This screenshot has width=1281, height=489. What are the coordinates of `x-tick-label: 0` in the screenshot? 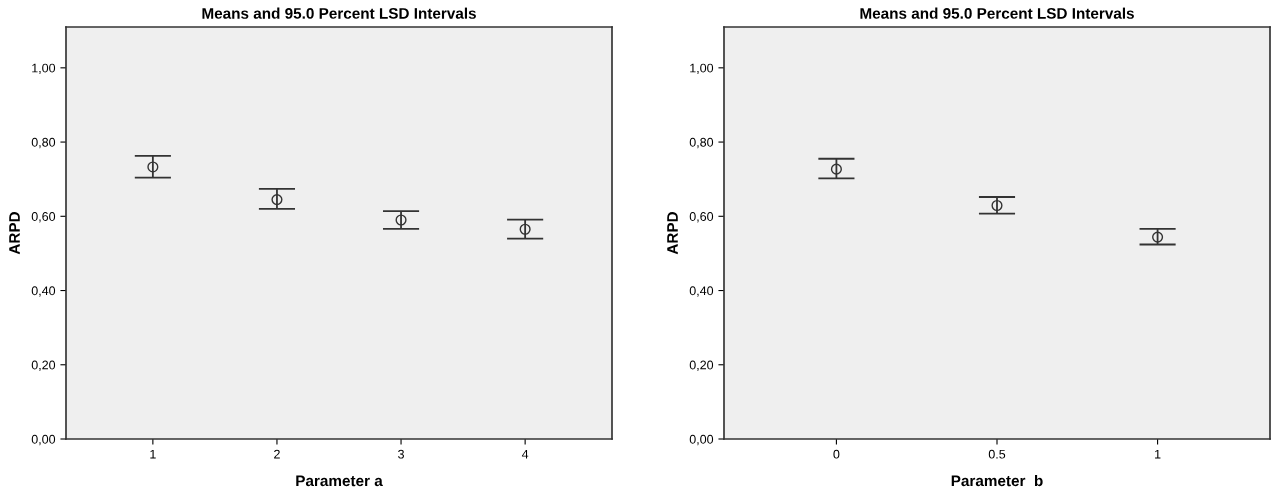 It's located at (836, 454).